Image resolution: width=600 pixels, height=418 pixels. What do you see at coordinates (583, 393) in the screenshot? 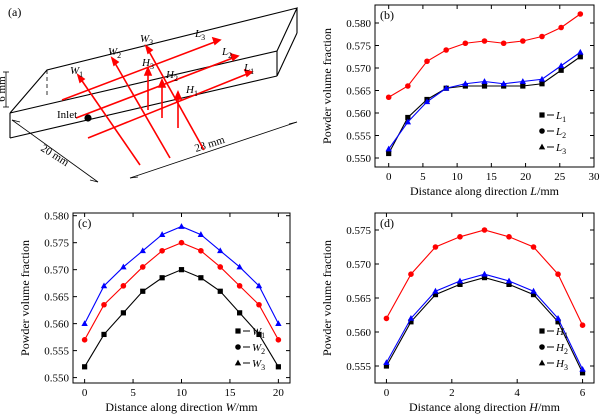
I see `x-tick-label: 6` at bounding box center [583, 393].